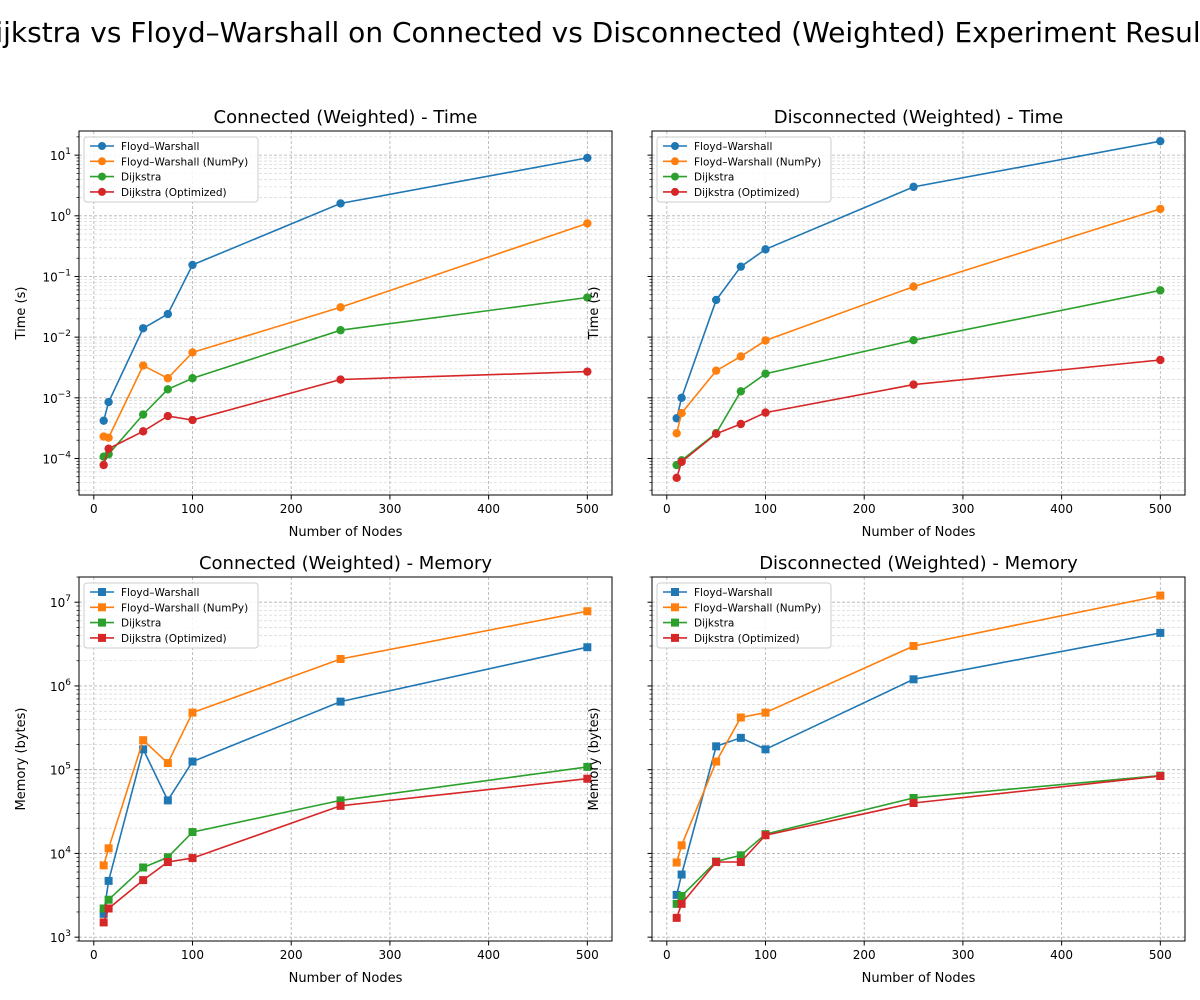 This screenshot has width=1200, height=1000. I want to click on y-axis-label: Time (s), so click(594, 314).